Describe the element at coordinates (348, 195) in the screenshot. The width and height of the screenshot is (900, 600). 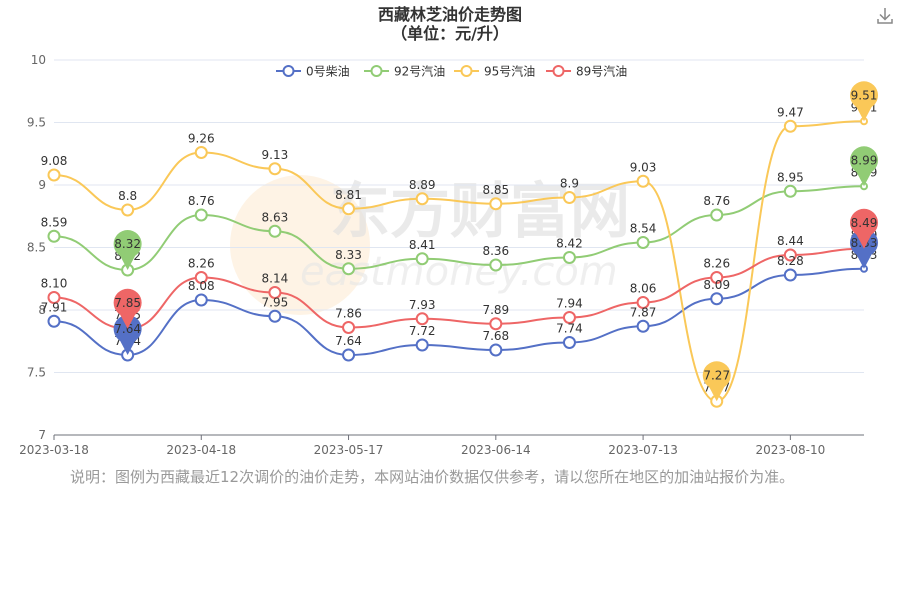
I see `data-label: 8.81` at that location.